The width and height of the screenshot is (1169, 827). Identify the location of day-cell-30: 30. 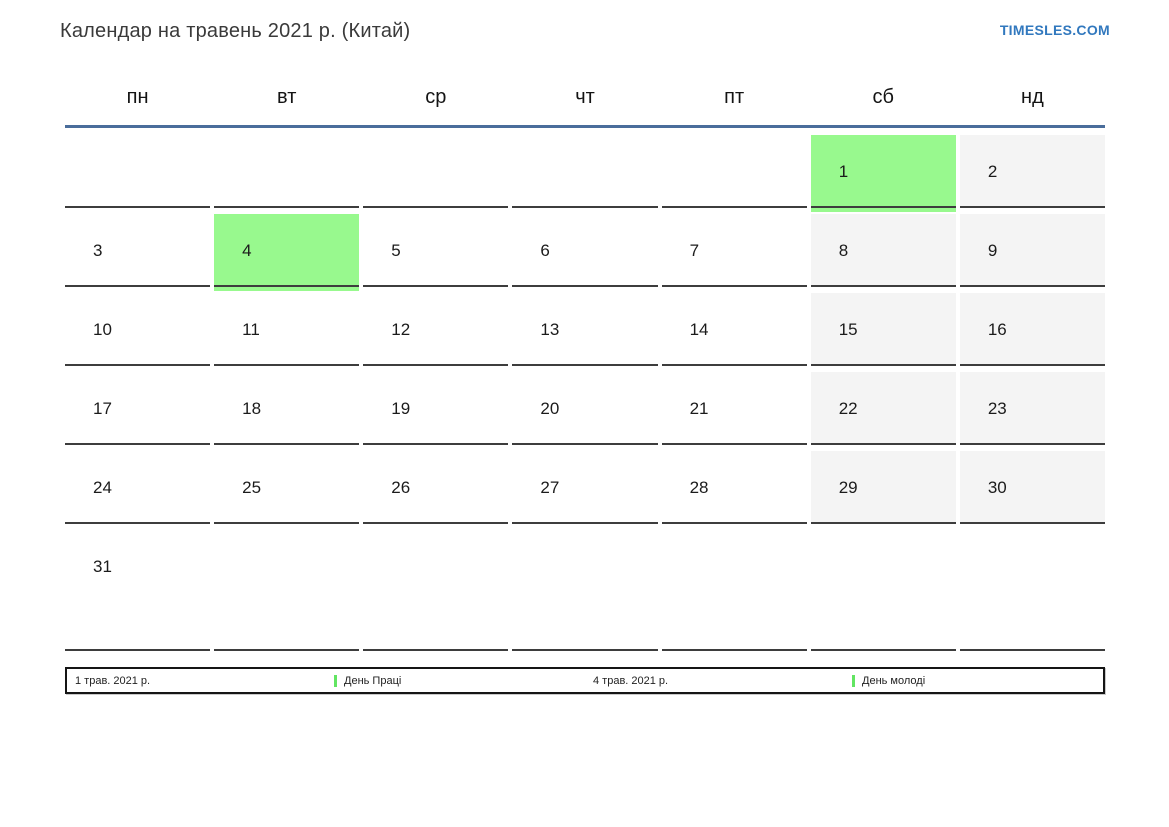
(1032, 487).